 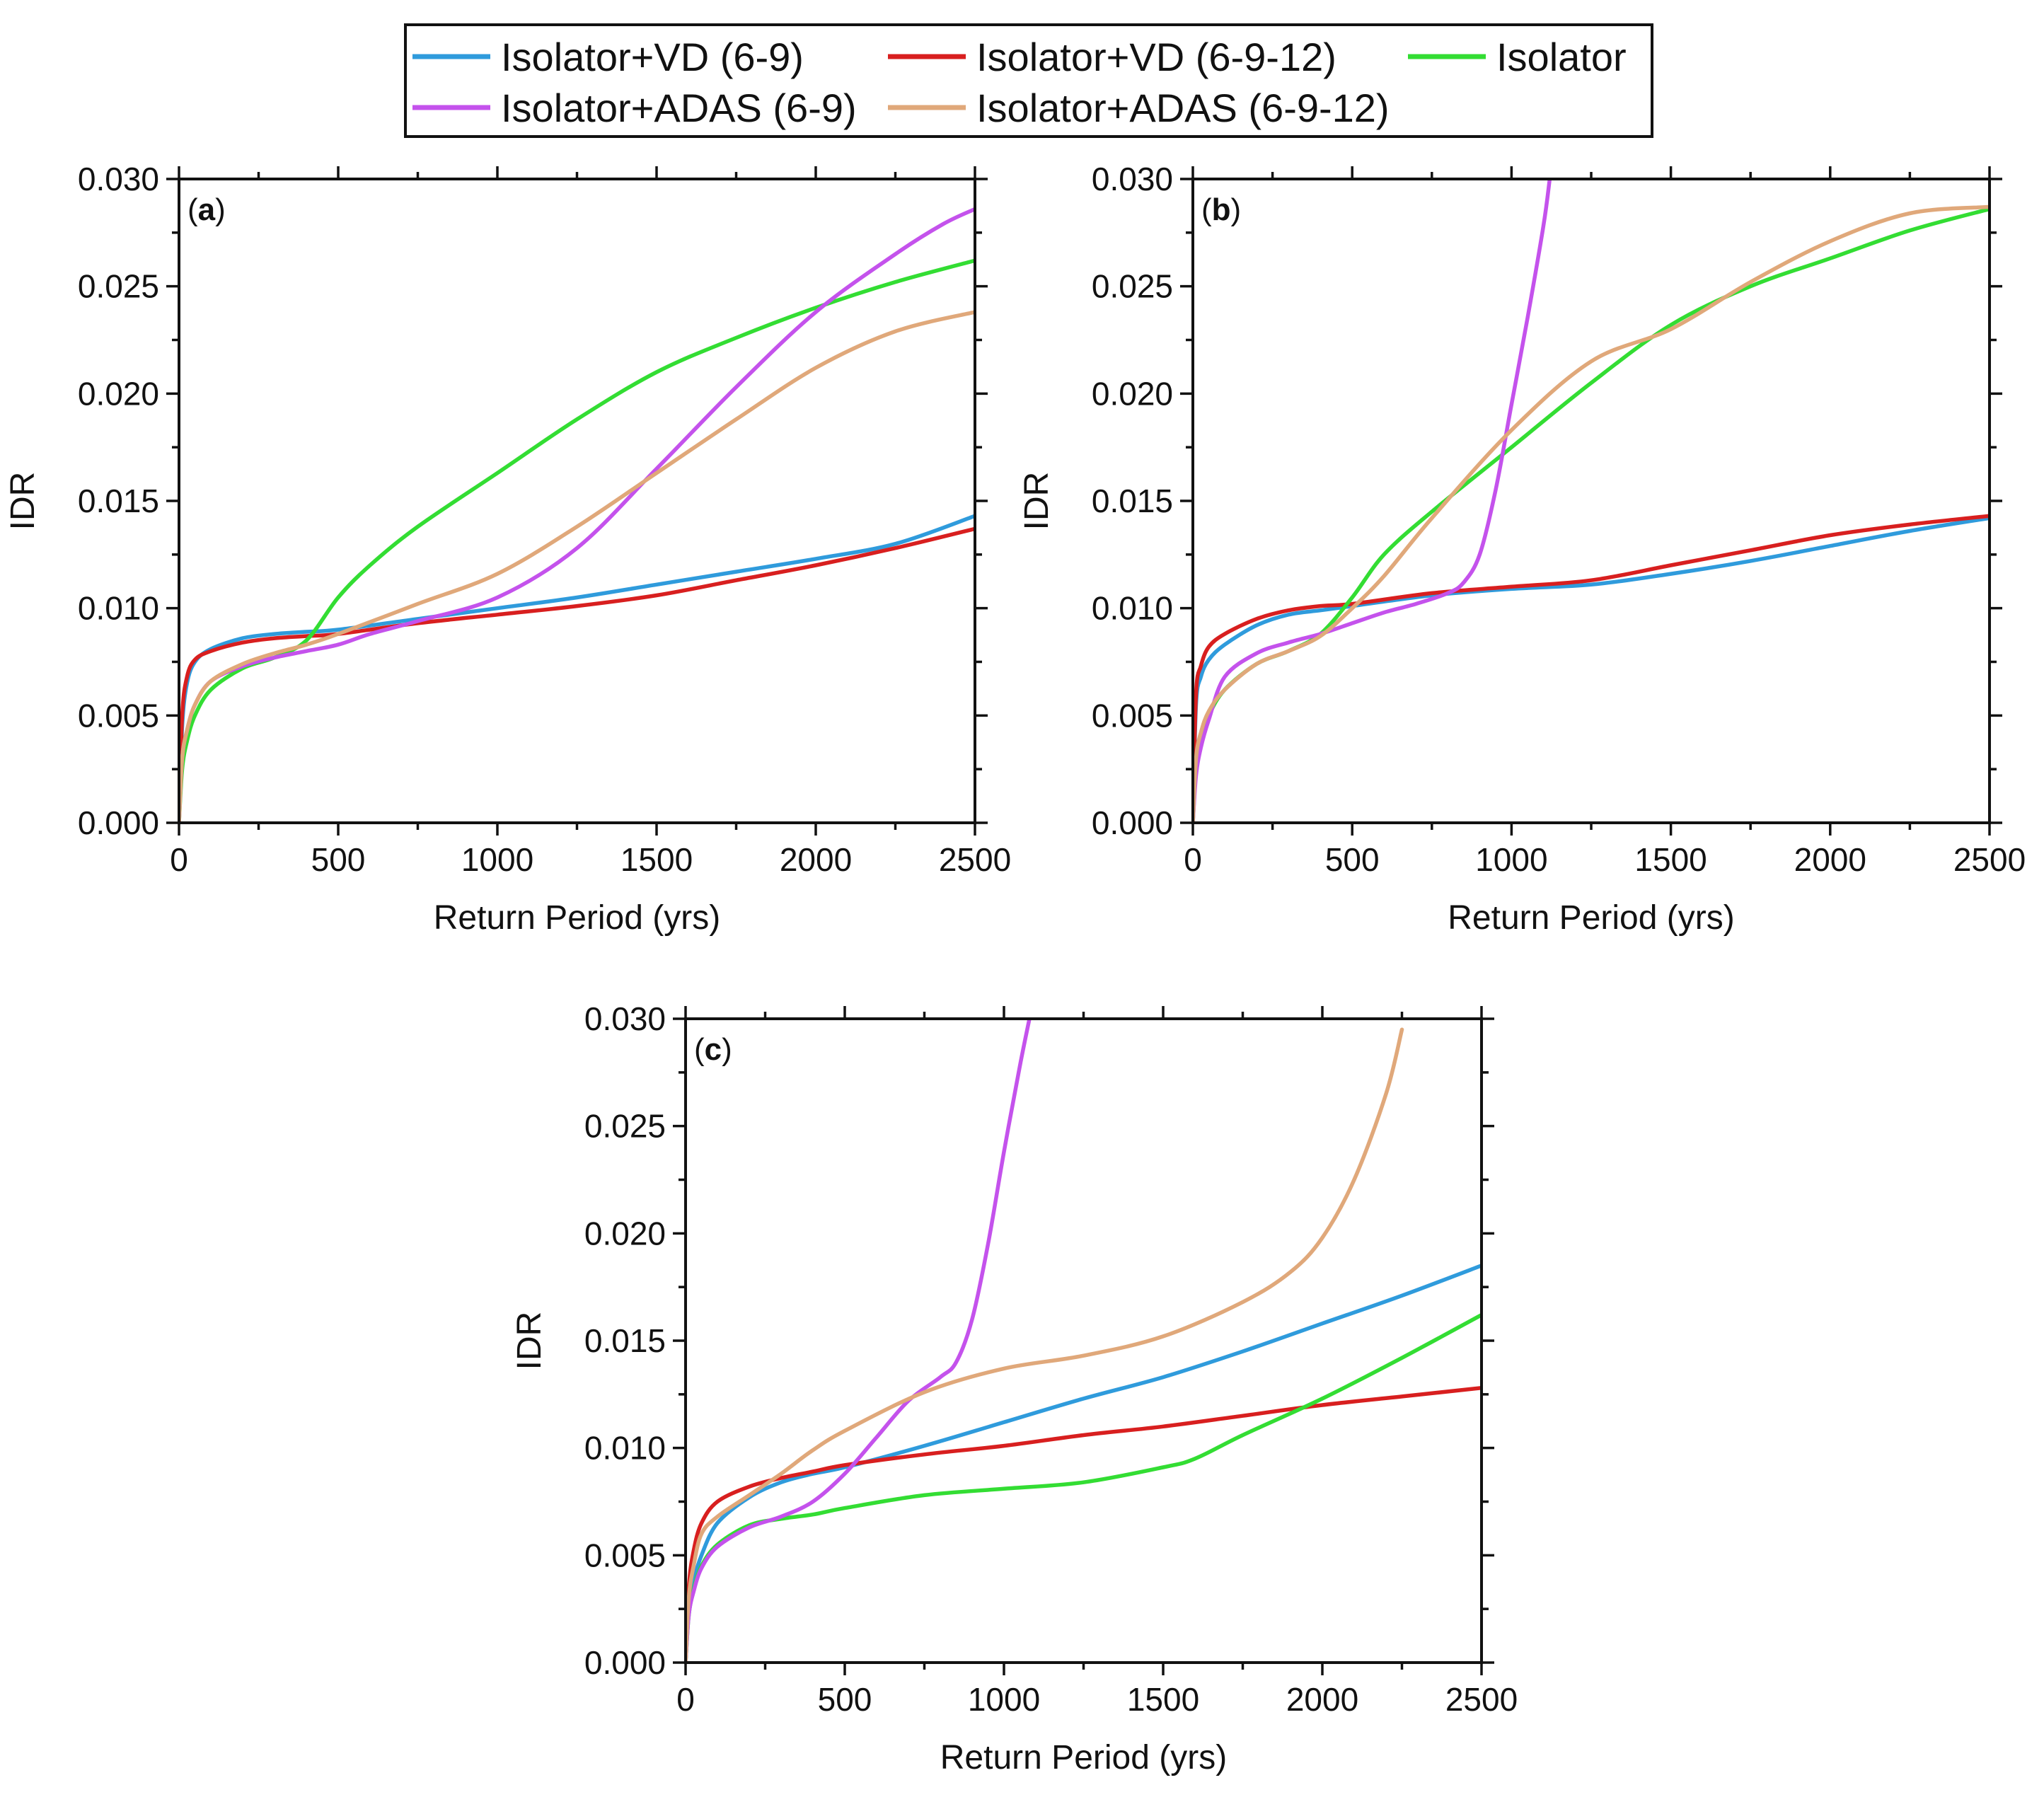 What do you see at coordinates (1132, 179) in the screenshot?
I see `y-tick-label-b: 0.030` at bounding box center [1132, 179].